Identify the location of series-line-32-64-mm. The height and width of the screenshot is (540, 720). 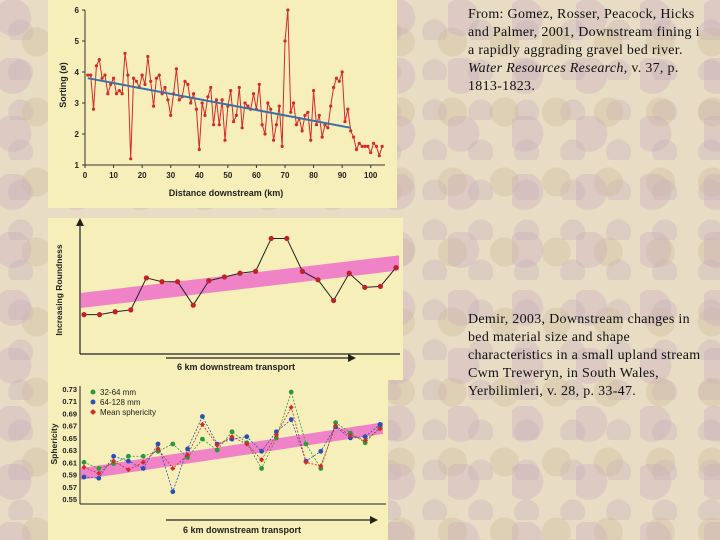
(232, 430).